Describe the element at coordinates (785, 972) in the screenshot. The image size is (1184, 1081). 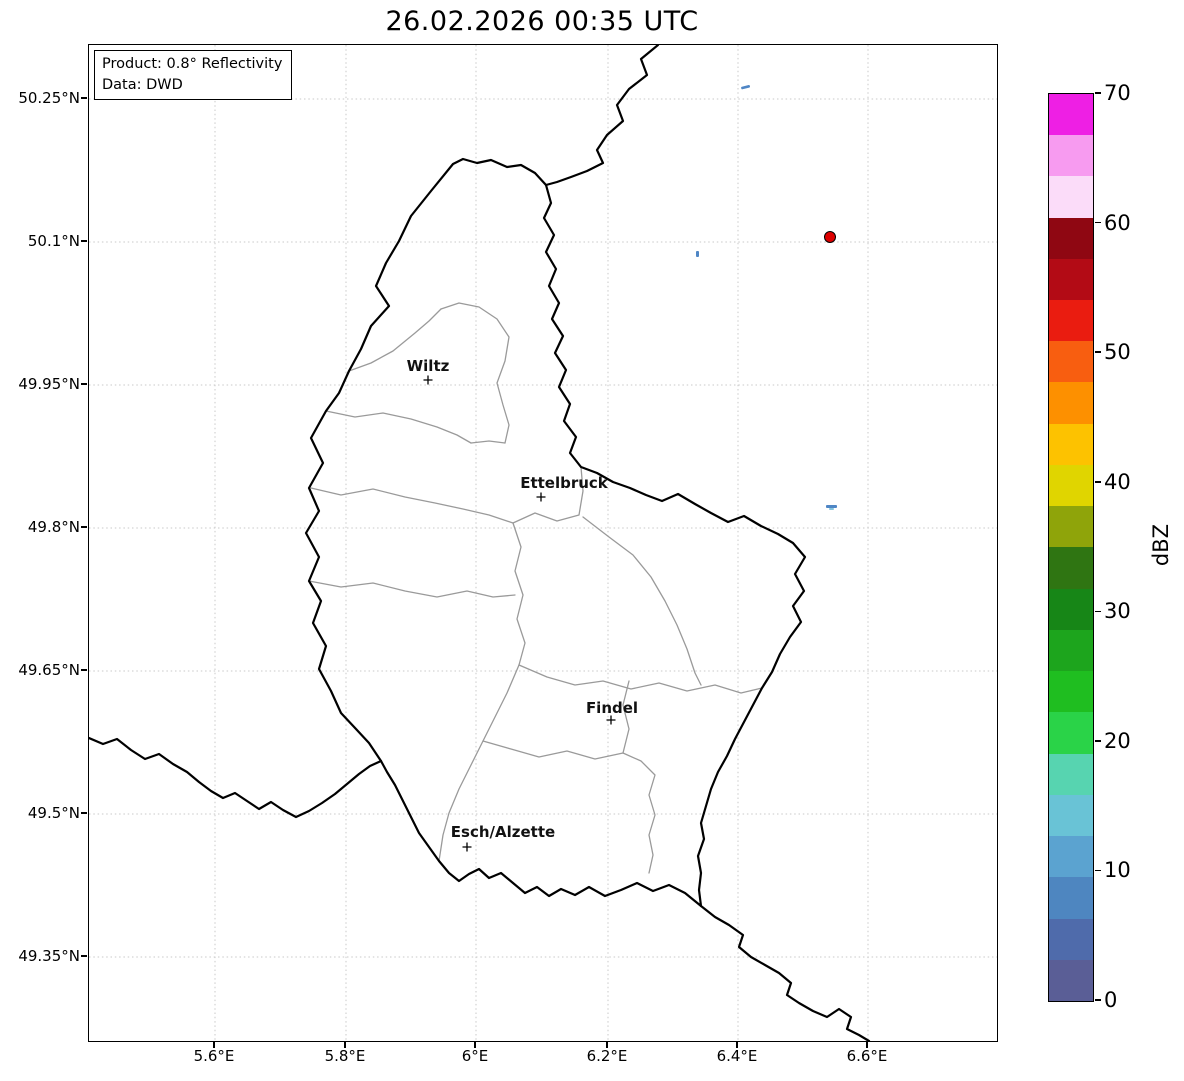
I see `southeast-border-extension` at that location.